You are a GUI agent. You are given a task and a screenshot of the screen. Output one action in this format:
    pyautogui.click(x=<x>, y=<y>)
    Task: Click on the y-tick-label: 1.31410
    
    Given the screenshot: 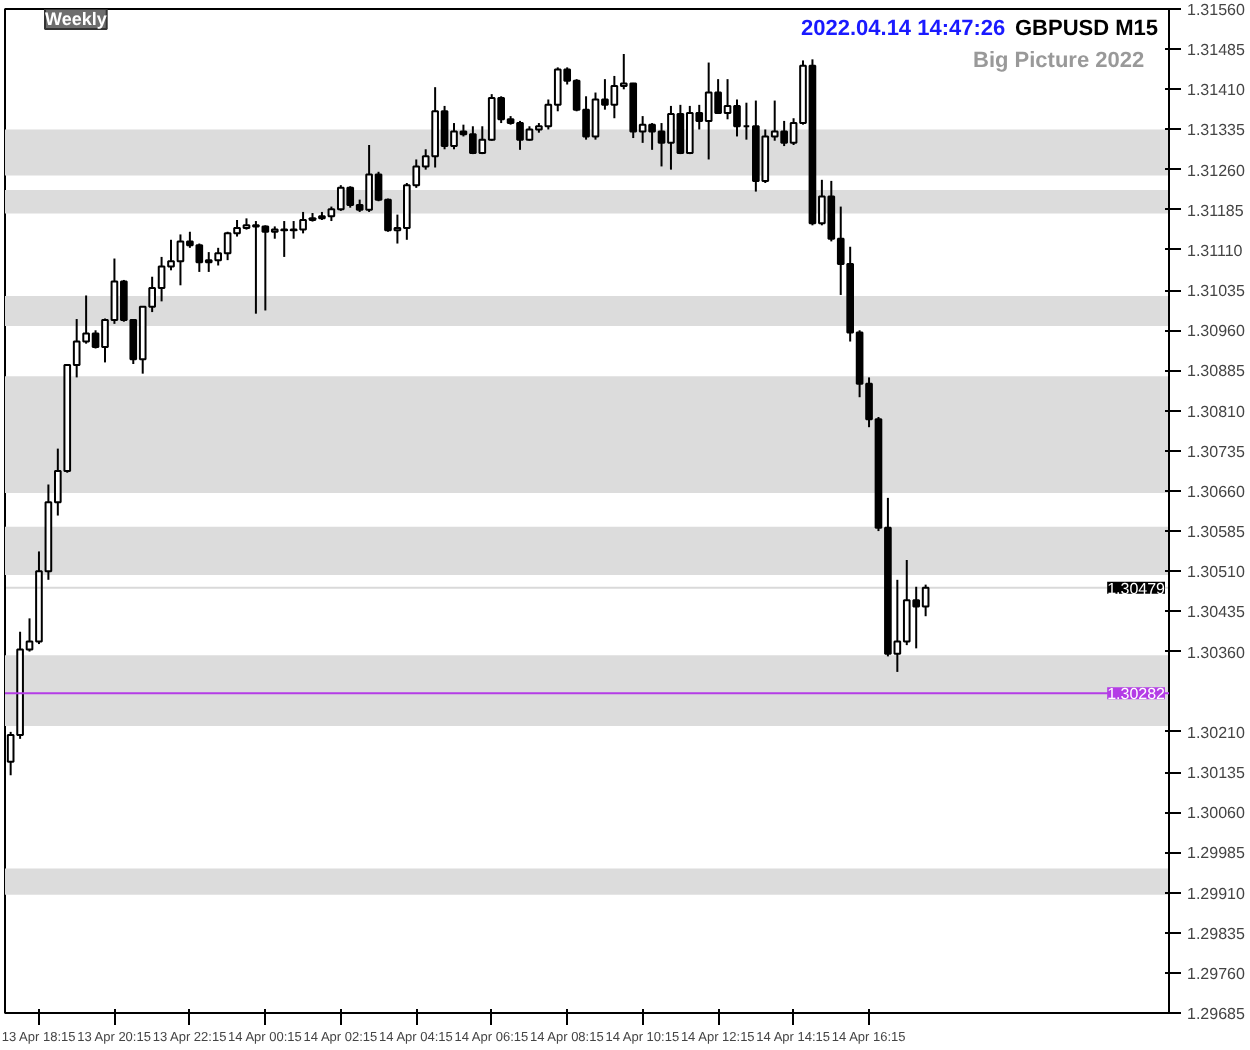 What is the action you would take?
    pyautogui.click(x=1216, y=90)
    